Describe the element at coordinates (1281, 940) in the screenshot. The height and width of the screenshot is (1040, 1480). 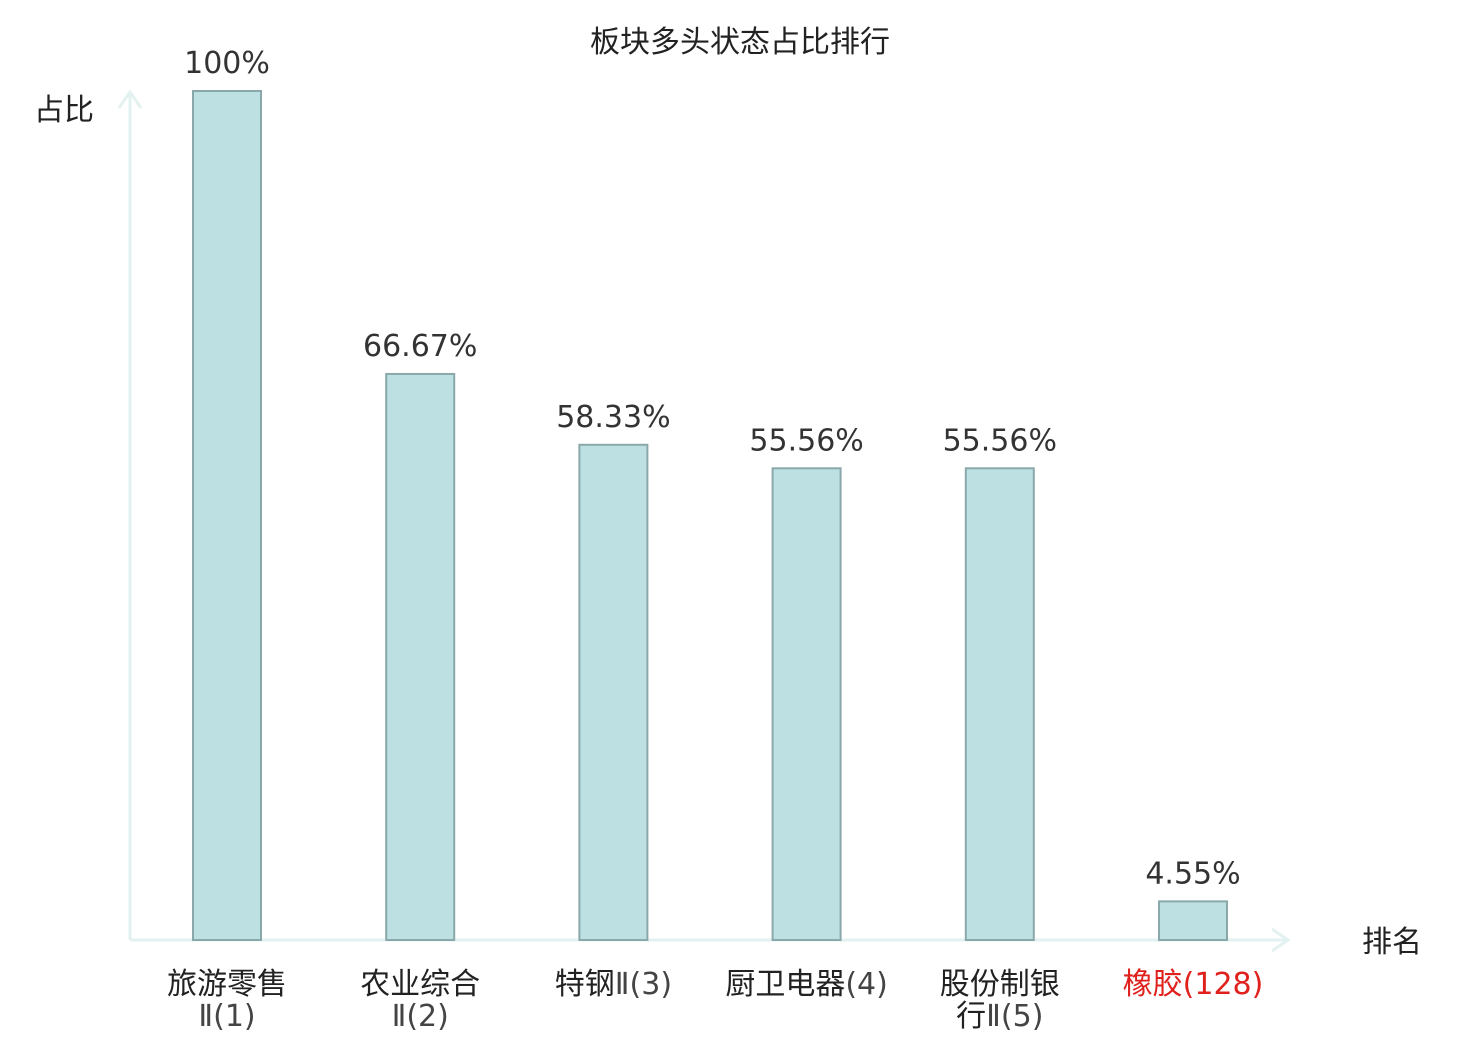
I see `x-axis-arrow-icon` at that location.